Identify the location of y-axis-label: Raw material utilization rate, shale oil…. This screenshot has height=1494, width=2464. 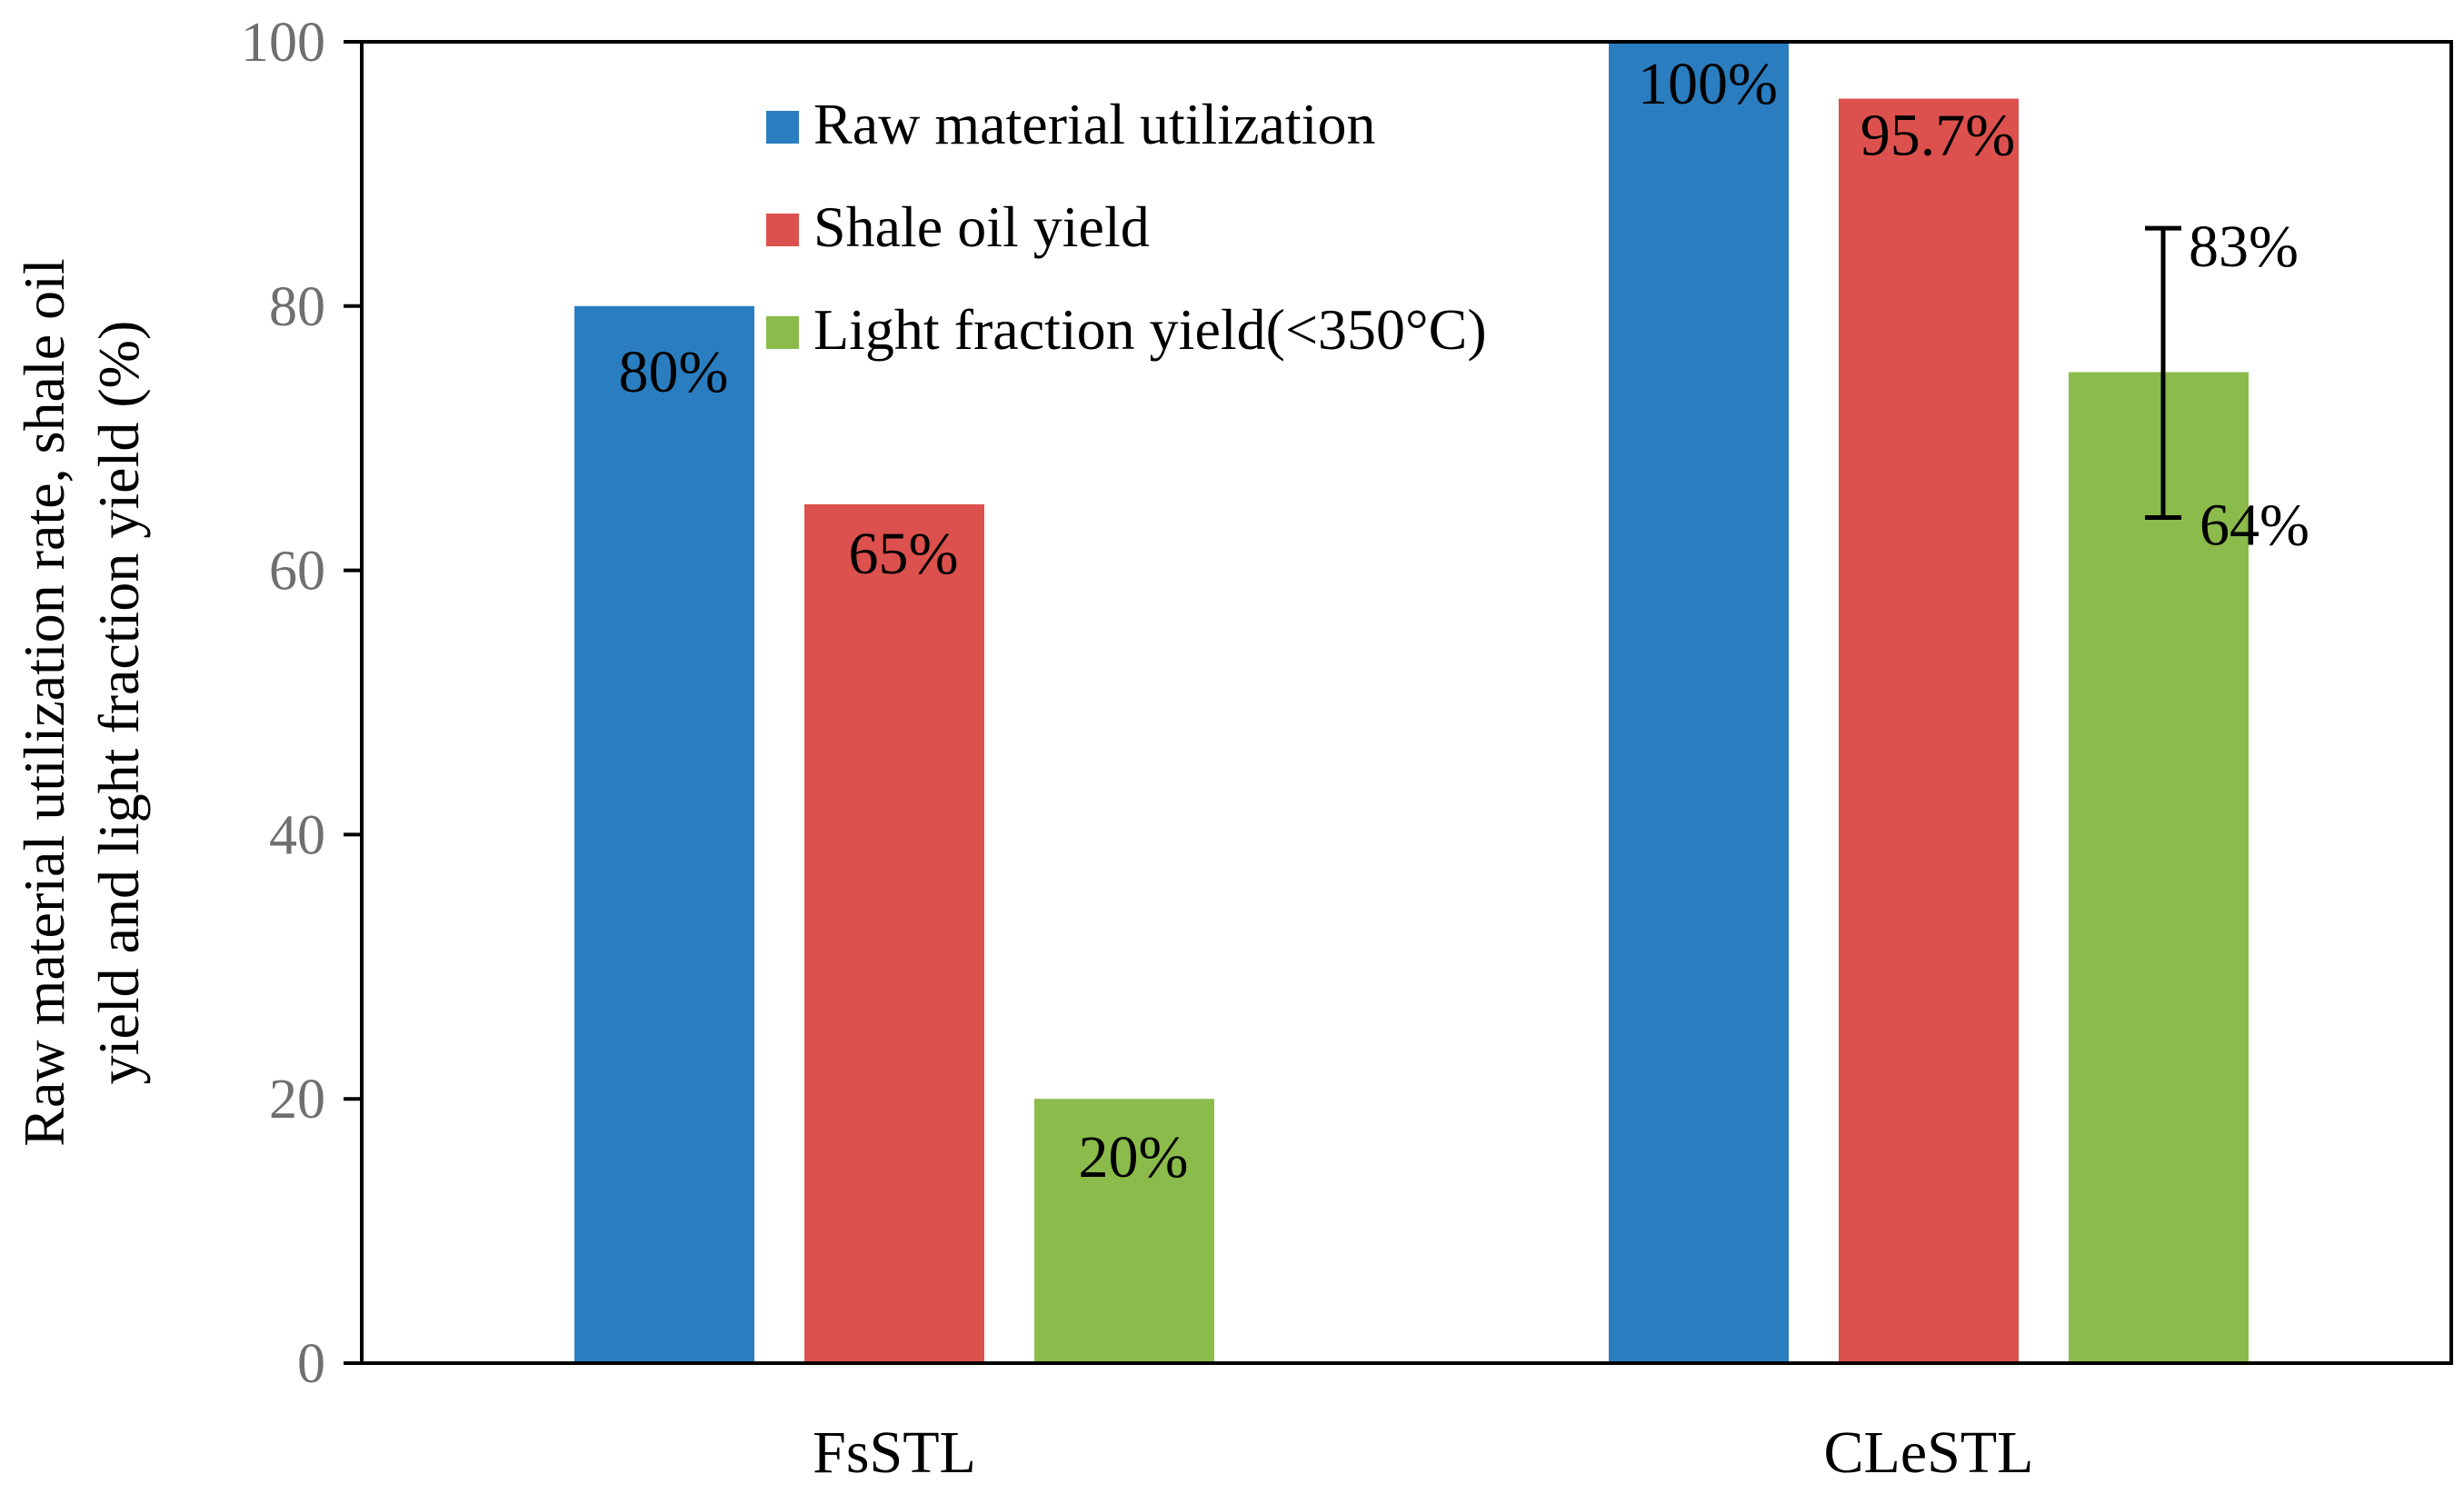
(81, 702).